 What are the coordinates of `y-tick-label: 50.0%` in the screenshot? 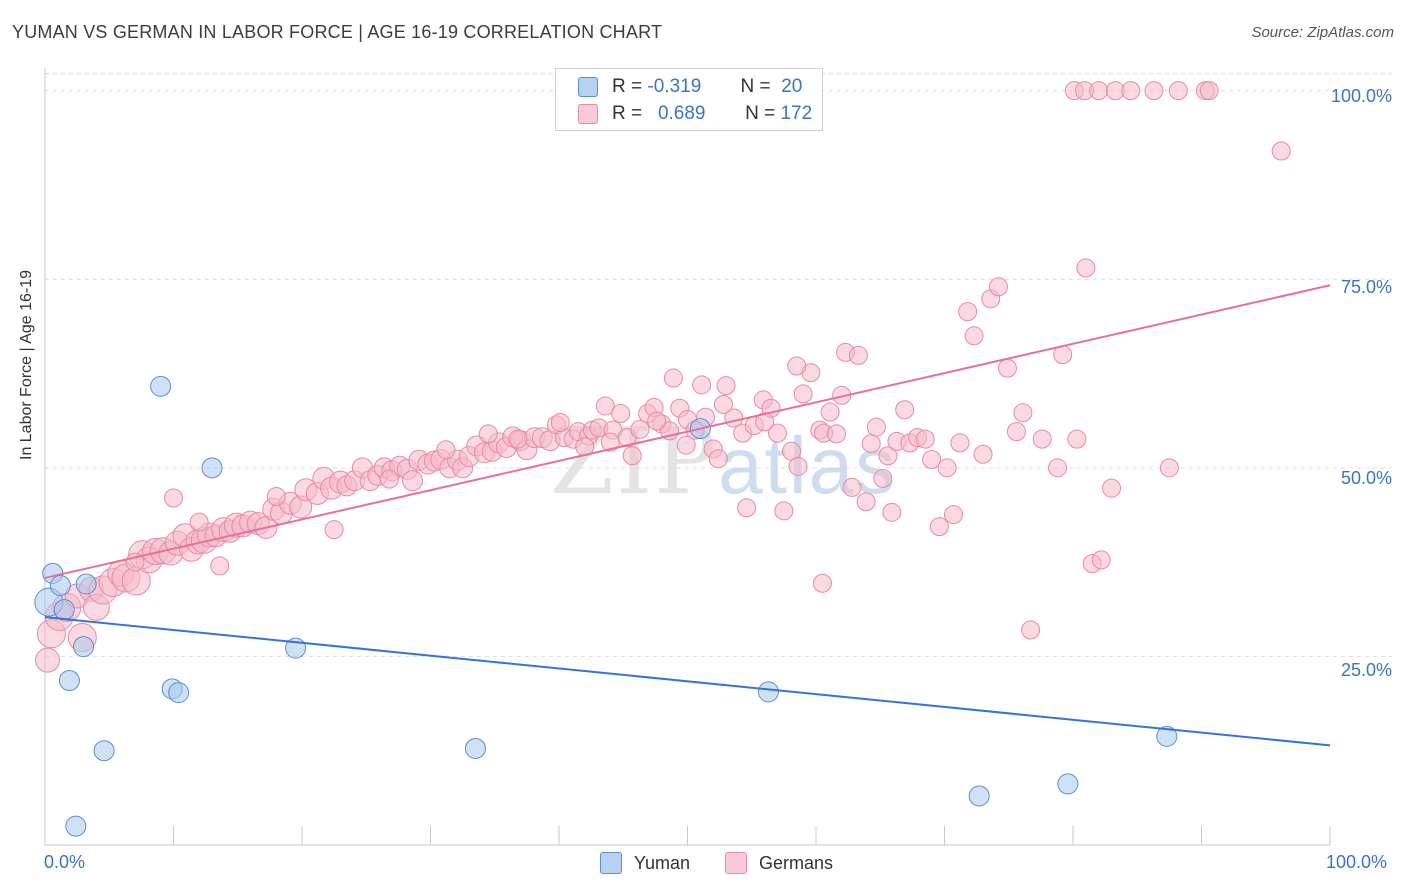 It's located at (1366, 478).